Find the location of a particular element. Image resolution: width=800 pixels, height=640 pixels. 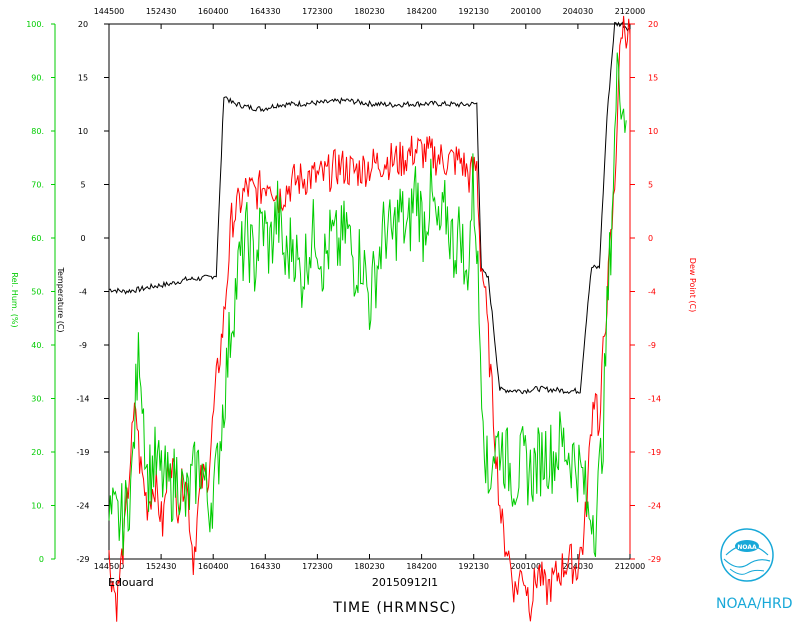

x-tick-label-top: 164330 is located at coordinates (265, 11).